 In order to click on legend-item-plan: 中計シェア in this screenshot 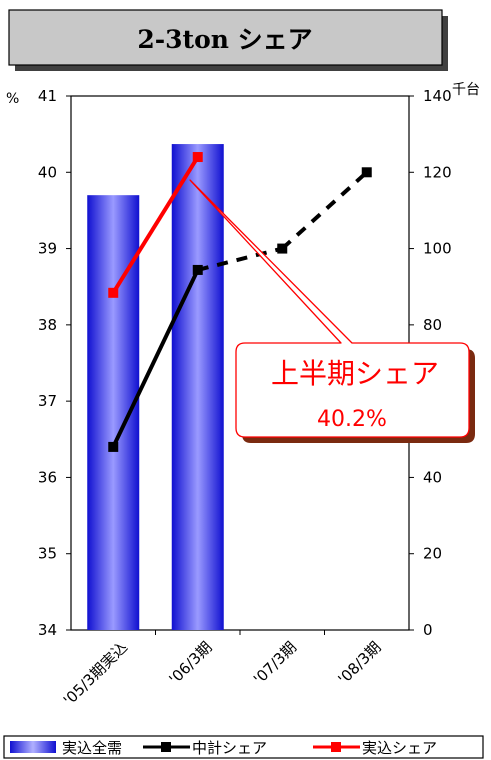, I will do `click(205, 748)`.